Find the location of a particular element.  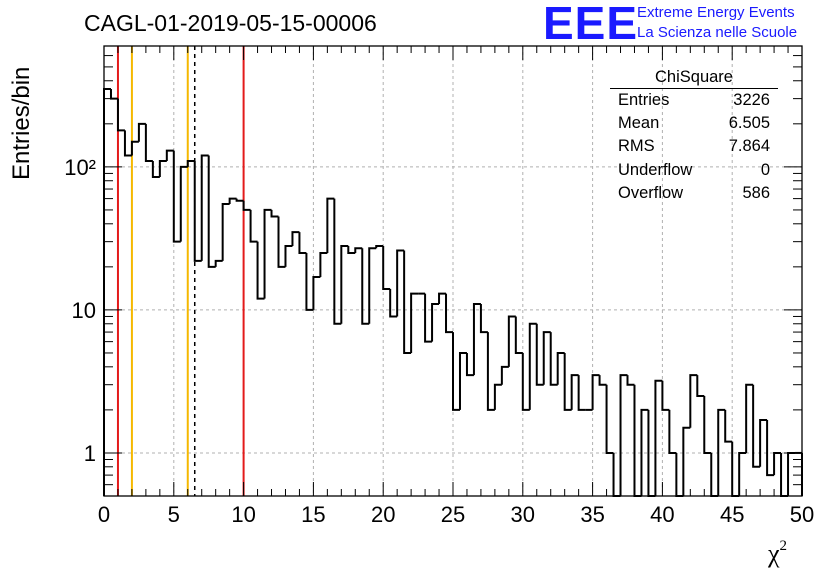

chart-title: CAGL-01-2019-05-15-00006 is located at coordinates (230, 23).